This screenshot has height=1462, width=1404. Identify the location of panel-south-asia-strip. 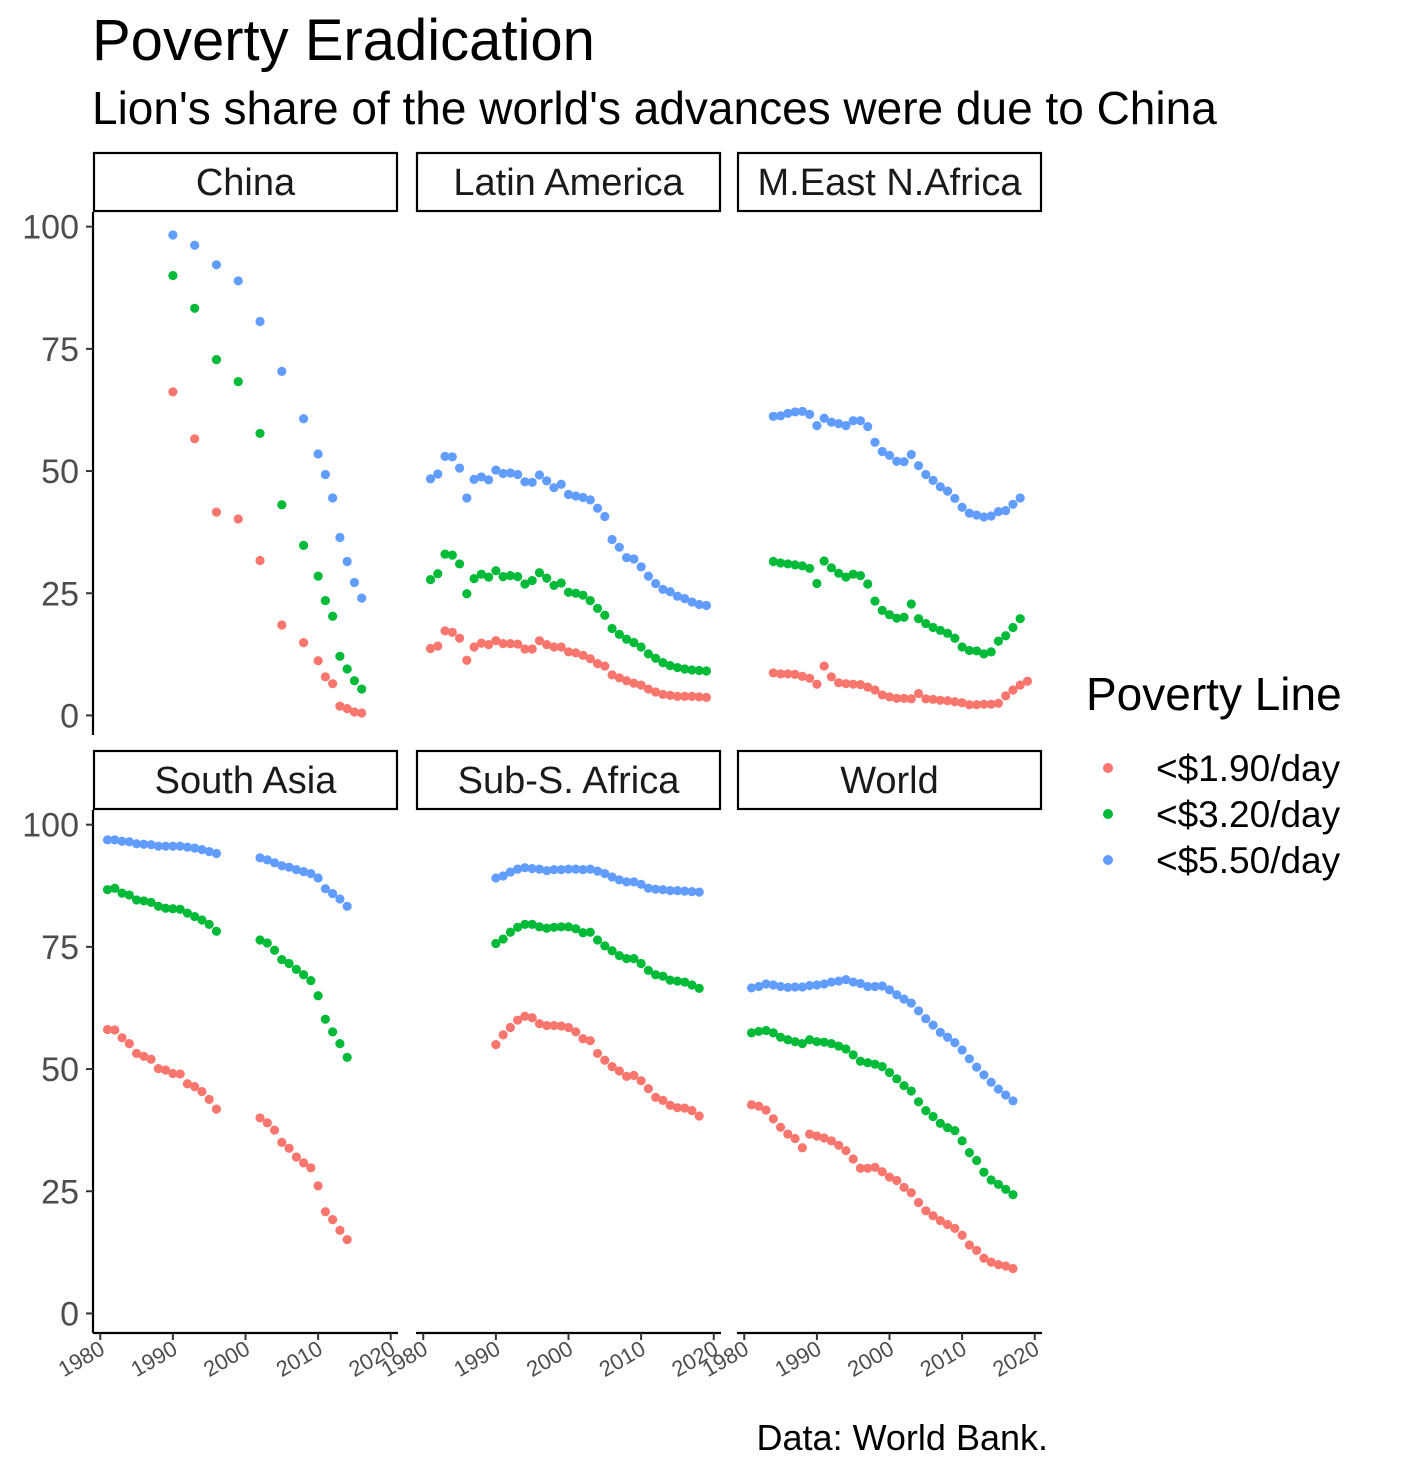
(245, 780).